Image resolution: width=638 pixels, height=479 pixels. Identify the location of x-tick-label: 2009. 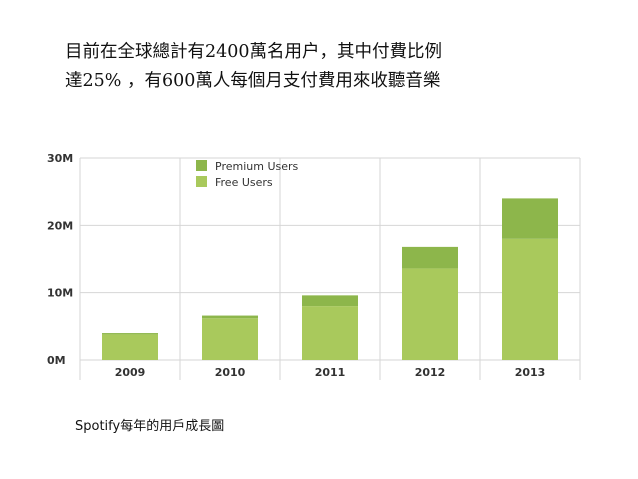
(130, 372).